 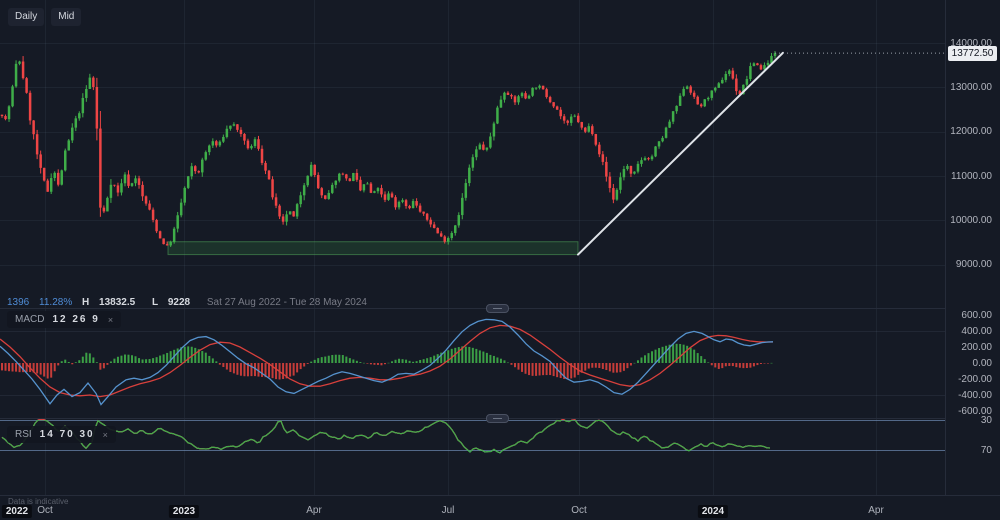 I want to click on macd-tick-label: 400.00, so click(x=976, y=331).